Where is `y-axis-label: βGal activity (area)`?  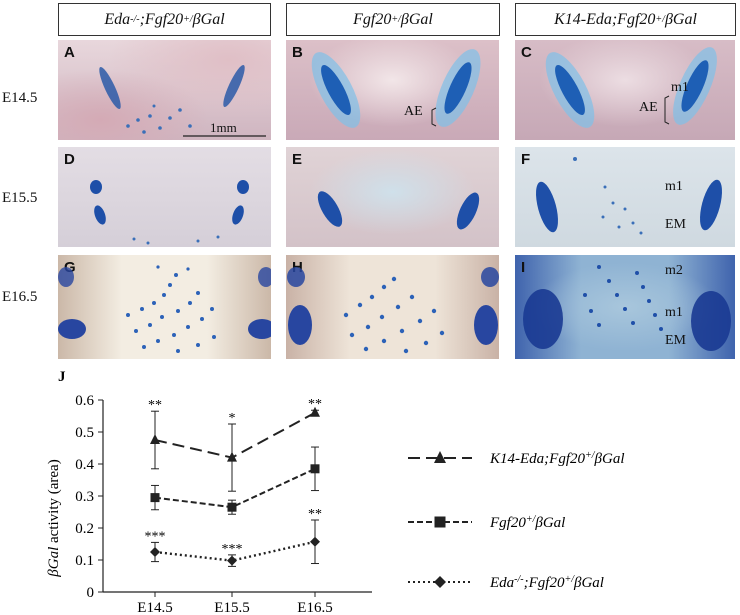
y-axis-label: βGal activity (area) is located at coordinates (54, 518).